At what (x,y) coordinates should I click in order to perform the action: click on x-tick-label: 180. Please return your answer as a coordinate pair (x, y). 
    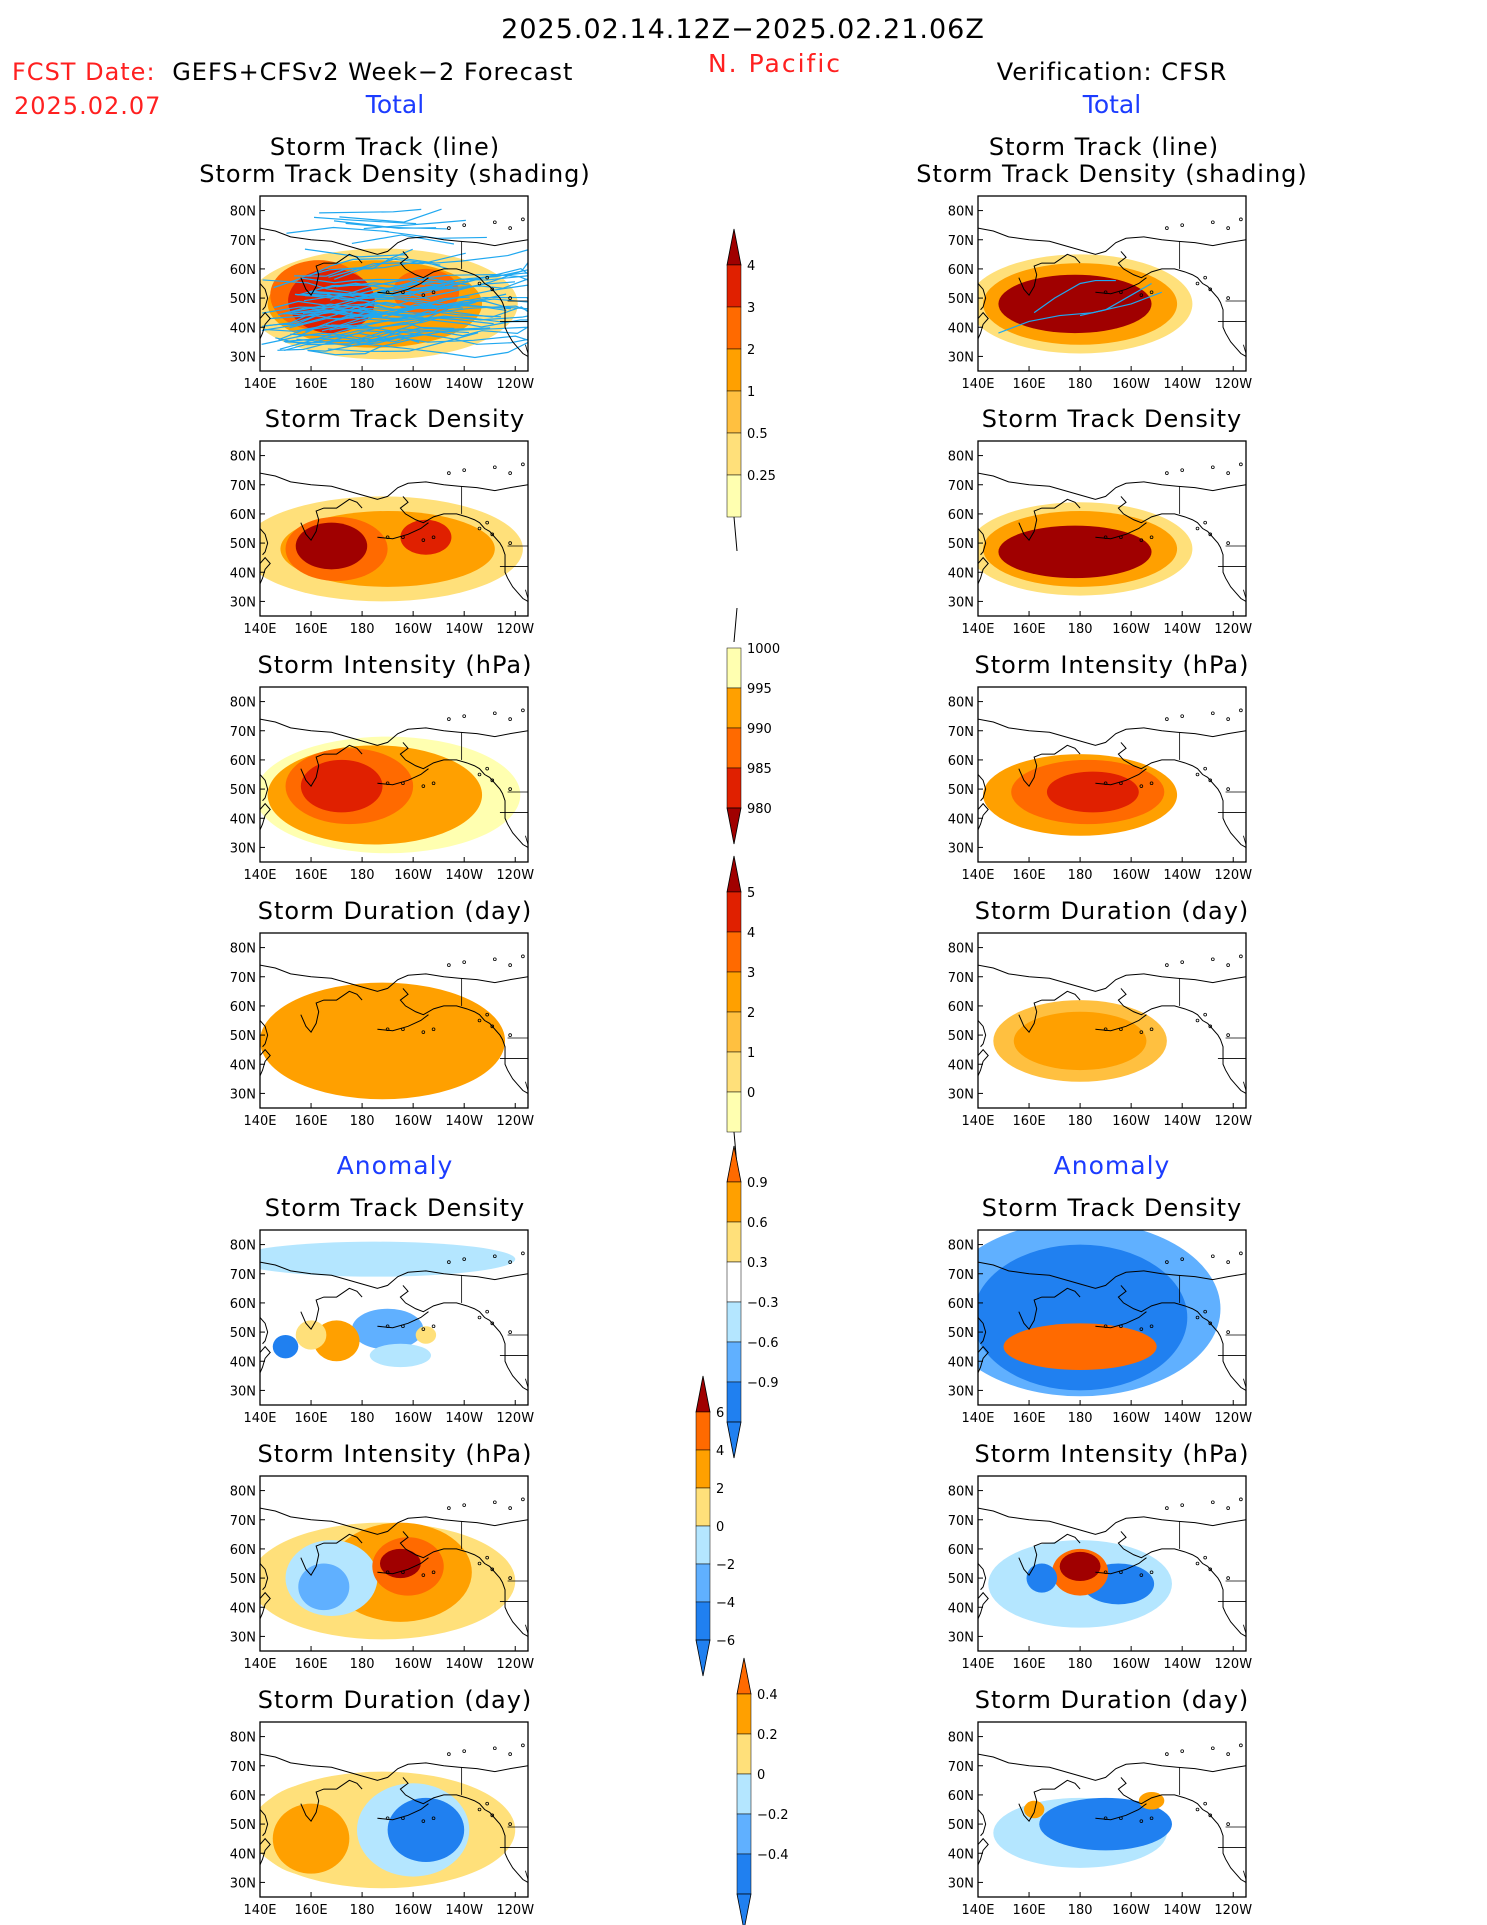
    Looking at the image, I should click on (362, 629).